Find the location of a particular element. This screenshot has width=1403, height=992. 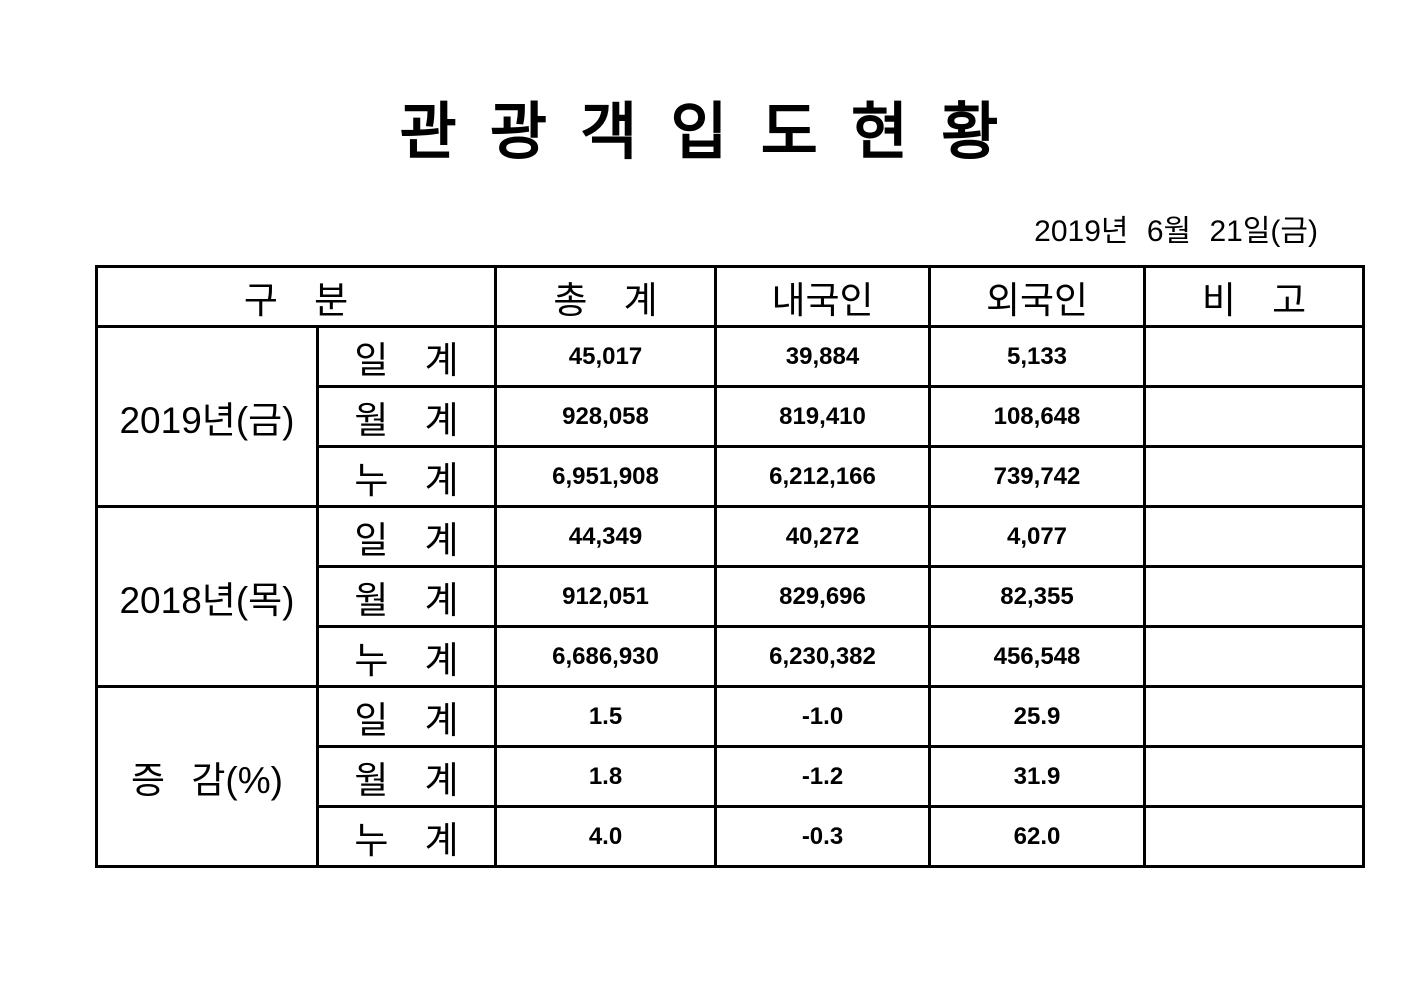

table-row: 월 계 1.8 -1.2 31.9 is located at coordinates (731, 776).